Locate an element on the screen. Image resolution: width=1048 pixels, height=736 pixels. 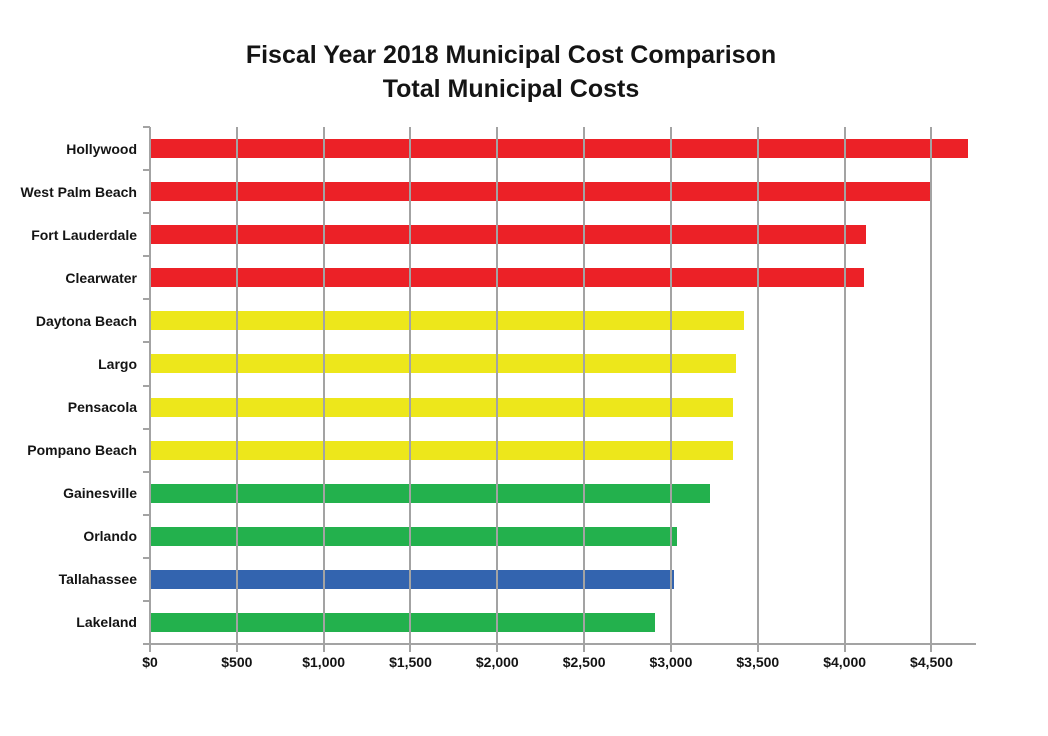
bar-daytona-beach is located at coordinates (447, 321).